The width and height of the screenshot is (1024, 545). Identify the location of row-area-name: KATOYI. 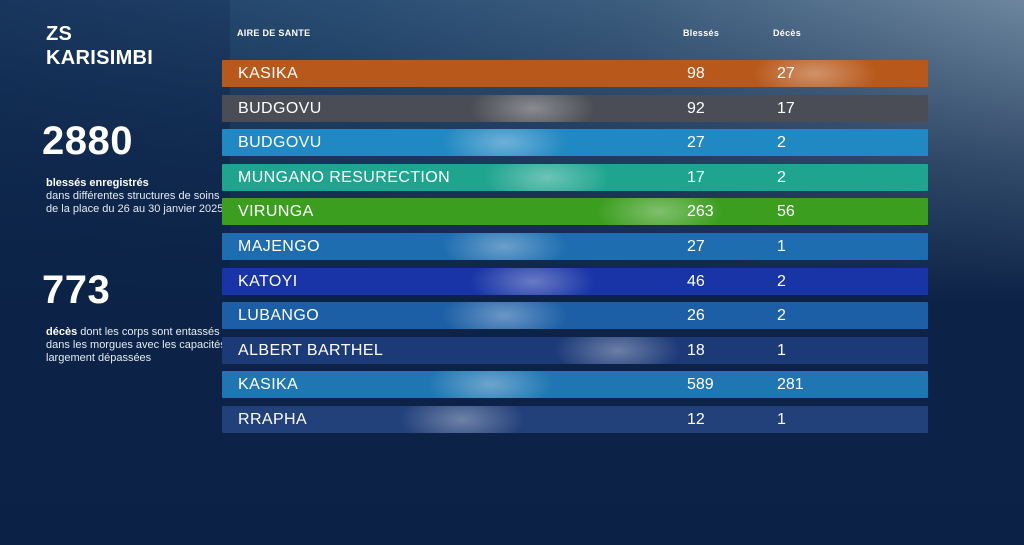
(268, 281).